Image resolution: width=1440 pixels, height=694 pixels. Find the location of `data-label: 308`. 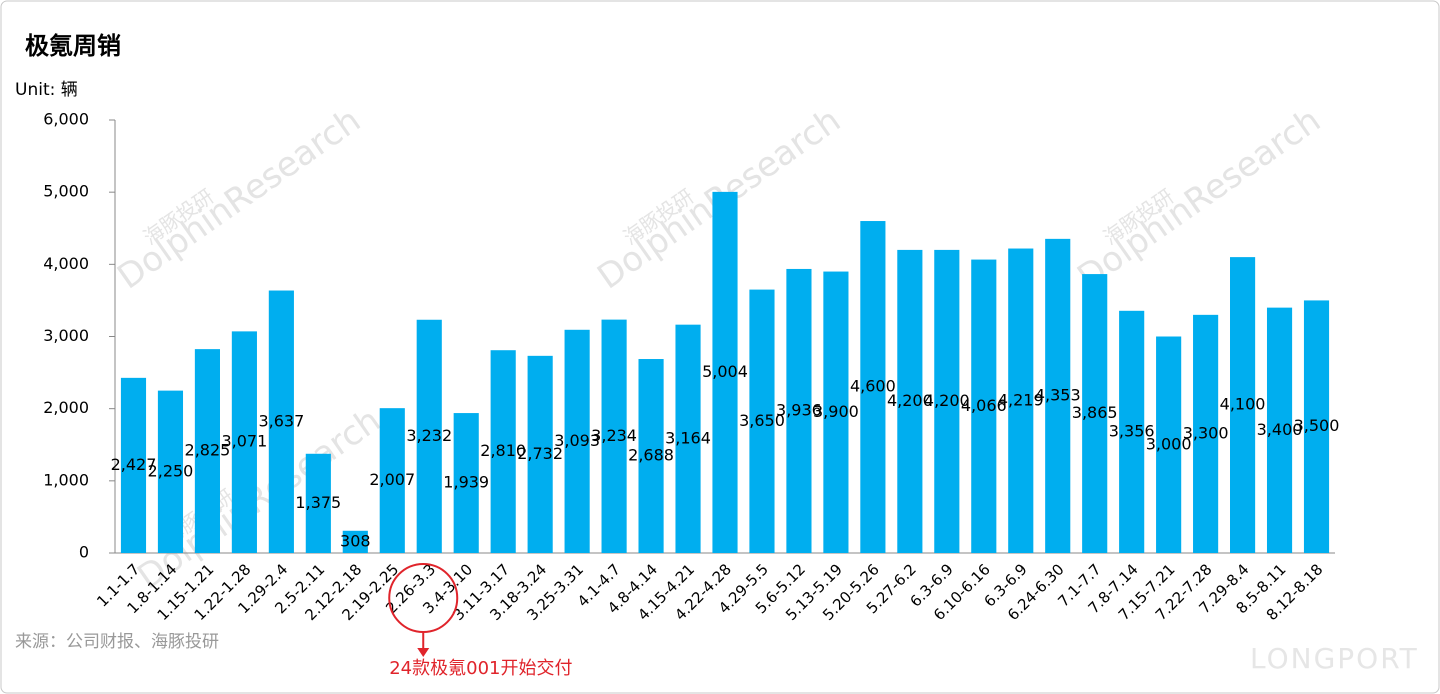

data-label: 308 is located at coordinates (355, 540).